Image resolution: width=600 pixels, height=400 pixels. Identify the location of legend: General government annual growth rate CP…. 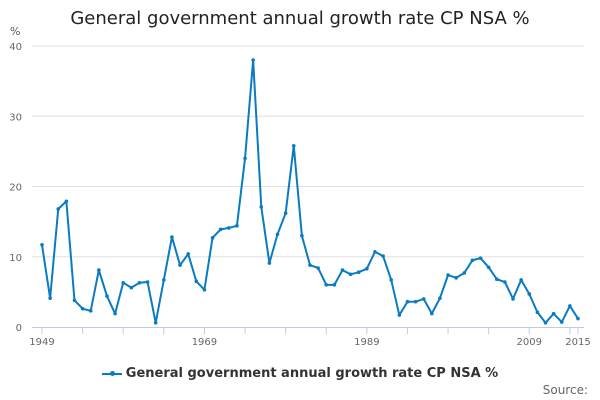
(300, 373).